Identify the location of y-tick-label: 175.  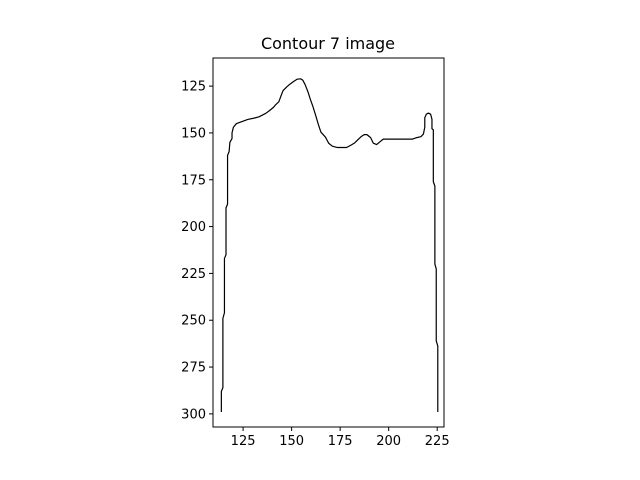
(193, 180).